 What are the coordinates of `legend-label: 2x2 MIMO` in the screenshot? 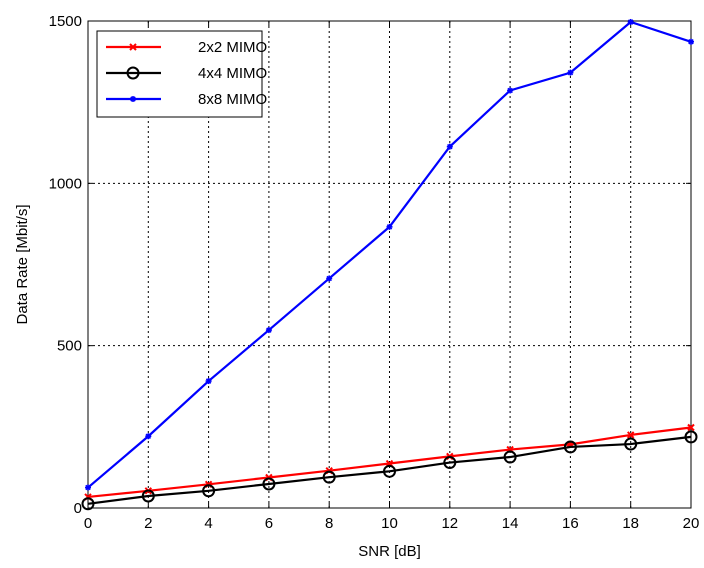 It's located at (232, 47).